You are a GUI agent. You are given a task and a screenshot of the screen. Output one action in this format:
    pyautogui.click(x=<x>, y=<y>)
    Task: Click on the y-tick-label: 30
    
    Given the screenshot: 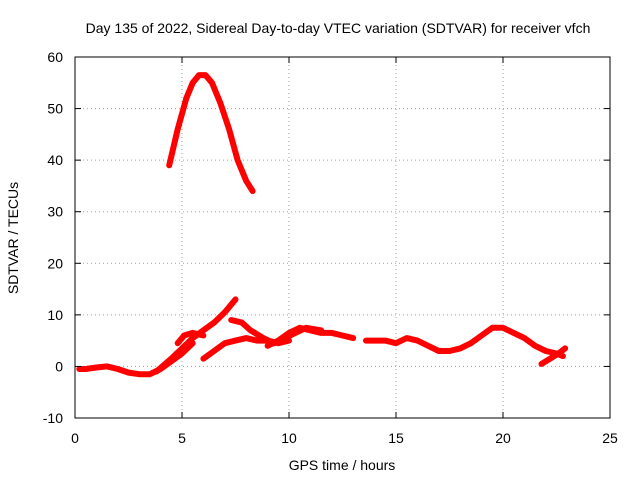 What is the action you would take?
    pyautogui.click(x=55, y=212)
    